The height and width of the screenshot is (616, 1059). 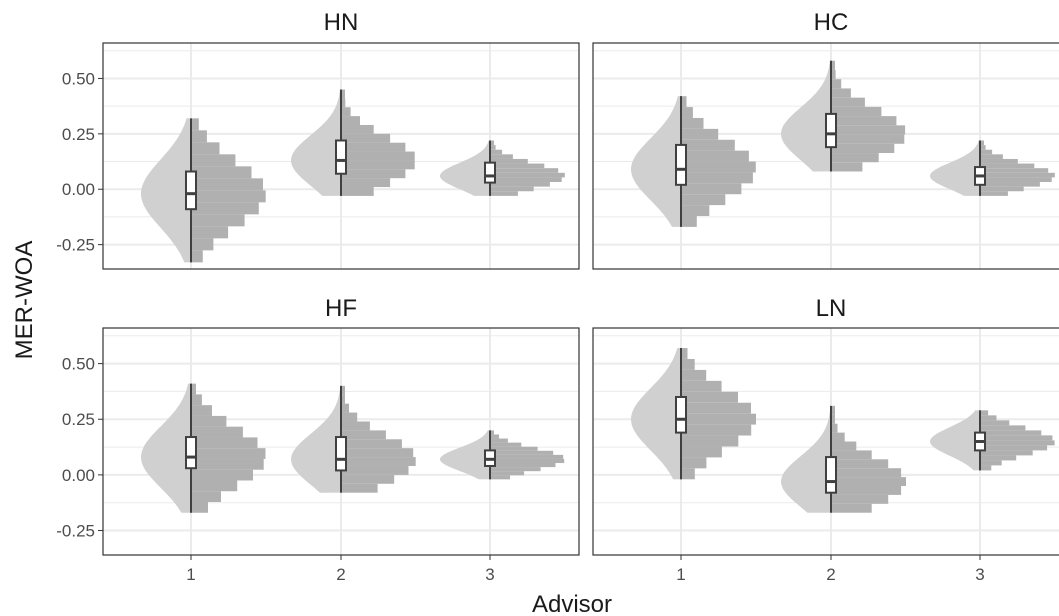 What do you see at coordinates (489, 574) in the screenshot?
I see `x-tick-label: 3` at bounding box center [489, 574].